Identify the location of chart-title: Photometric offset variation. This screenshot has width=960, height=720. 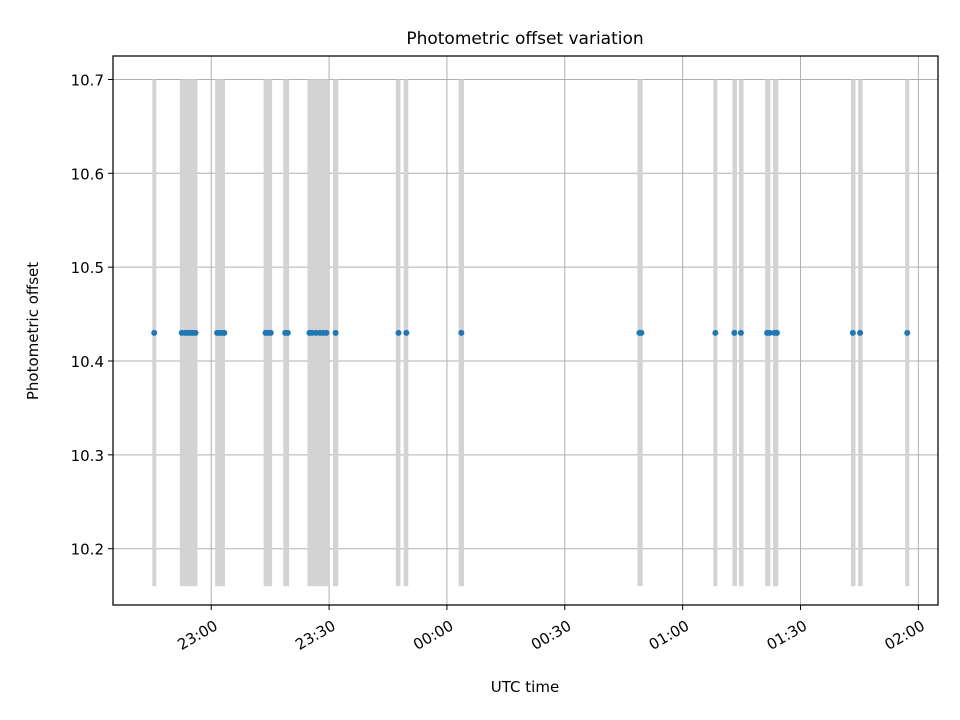
(524, 39).